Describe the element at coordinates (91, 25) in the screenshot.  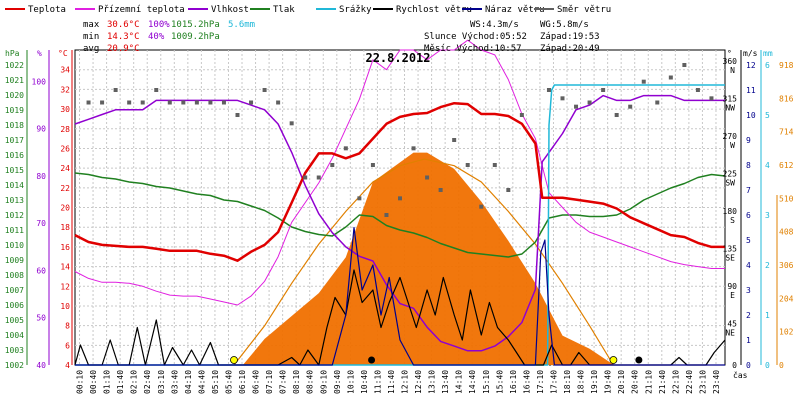
I see `stat-max-label: max` at that location.